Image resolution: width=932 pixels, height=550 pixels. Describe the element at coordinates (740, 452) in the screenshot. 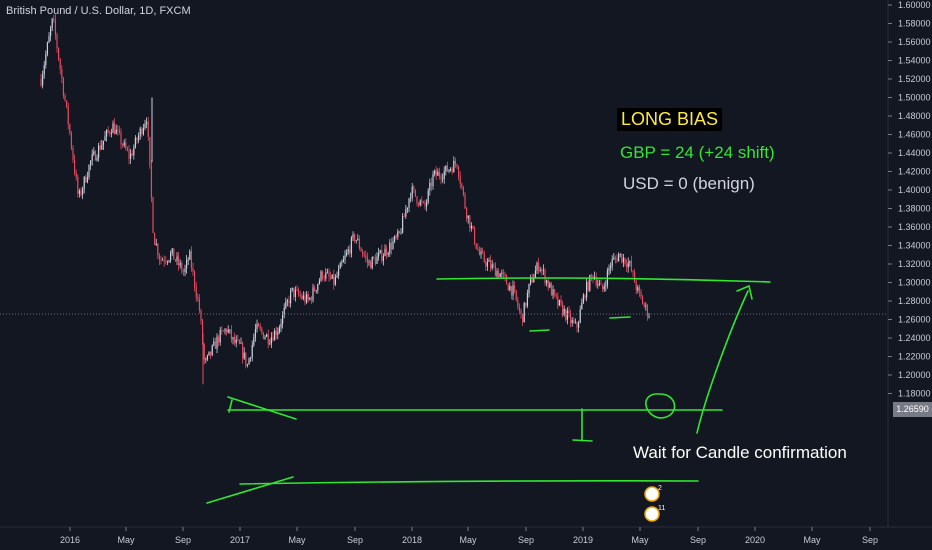

I see `wait-confirmation-label: Wait for Candle confirmation` at that location.